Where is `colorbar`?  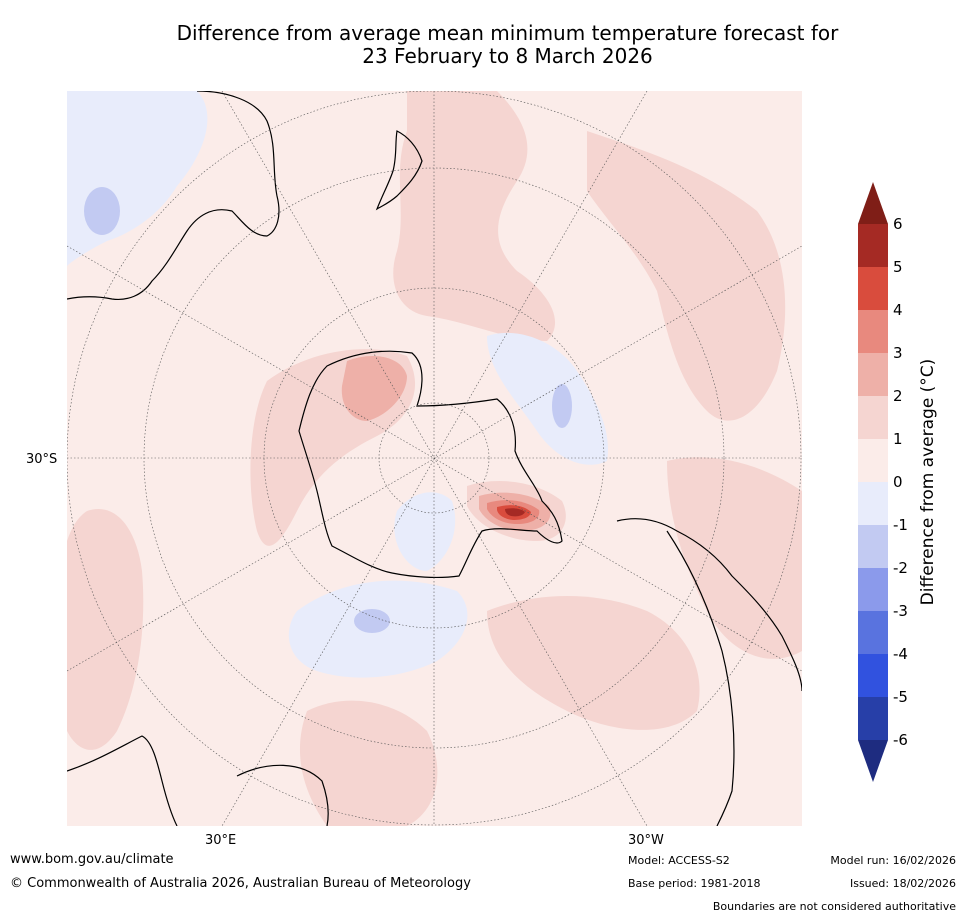 colorbar is located at coordinates (873, 482).